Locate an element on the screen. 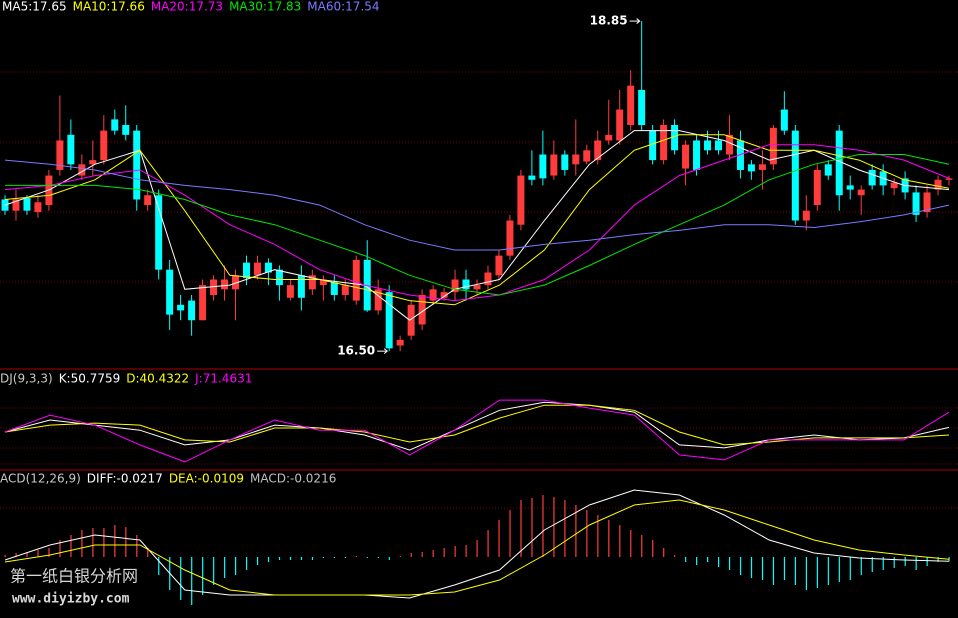 Image resolution: width=958 pixels, height=618 pixels. legend-entry: D:40.4322 is located at coordinates (157, 379).